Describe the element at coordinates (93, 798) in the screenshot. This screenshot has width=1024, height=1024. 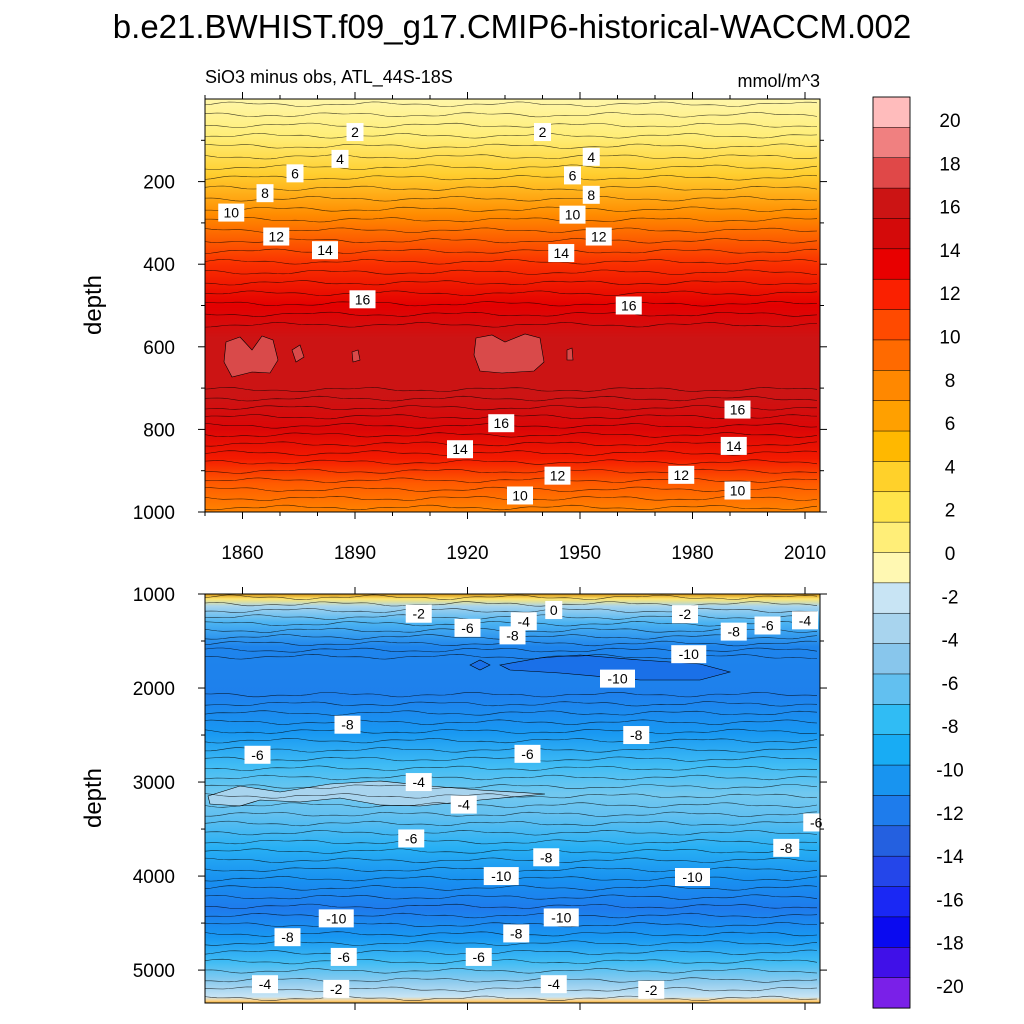
I see `lower-ylabel: depth` at that location.